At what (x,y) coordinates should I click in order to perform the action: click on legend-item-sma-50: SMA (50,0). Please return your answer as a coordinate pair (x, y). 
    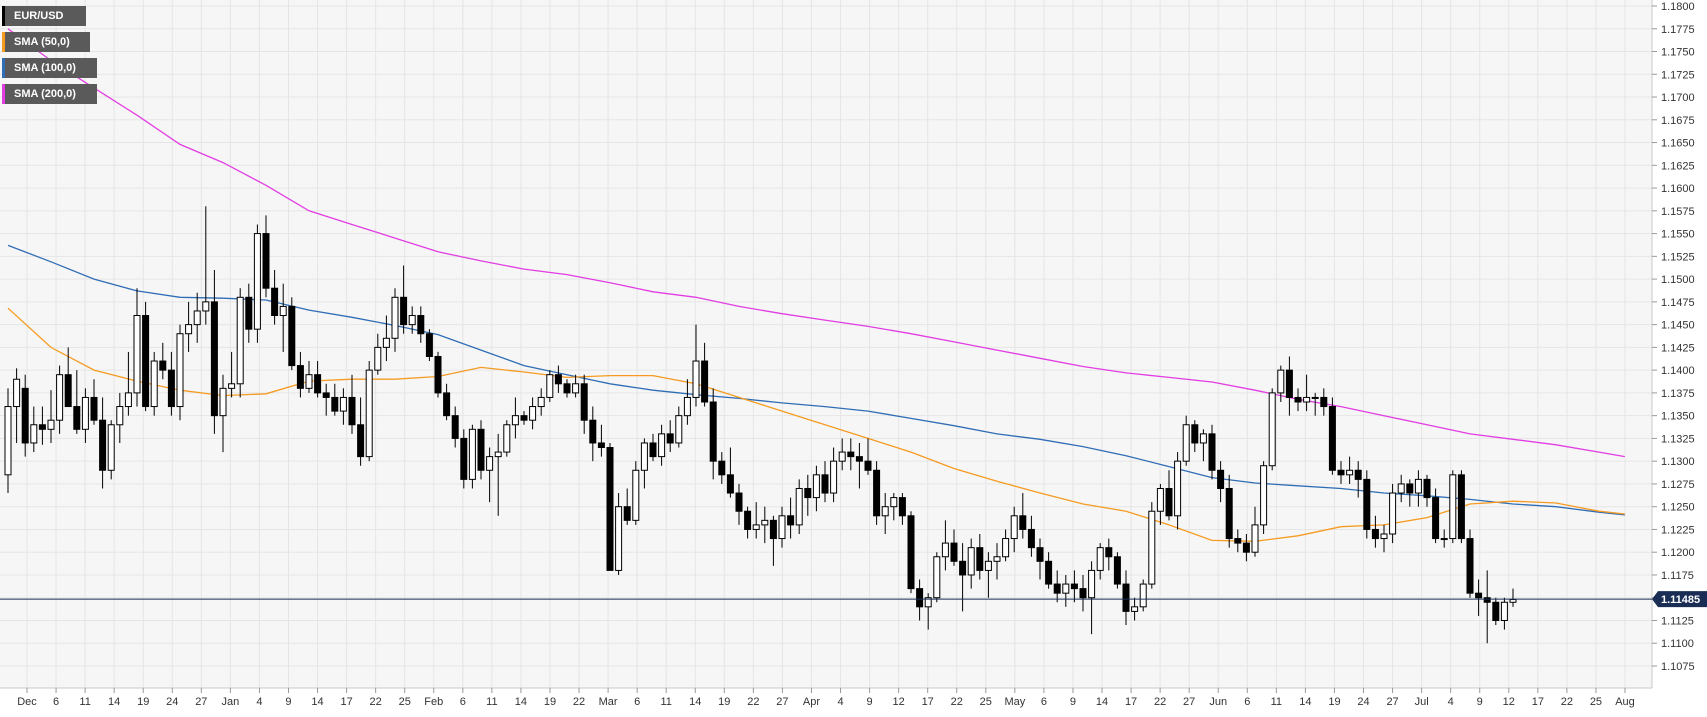
    Looking at the image, I should click on (46, 42).